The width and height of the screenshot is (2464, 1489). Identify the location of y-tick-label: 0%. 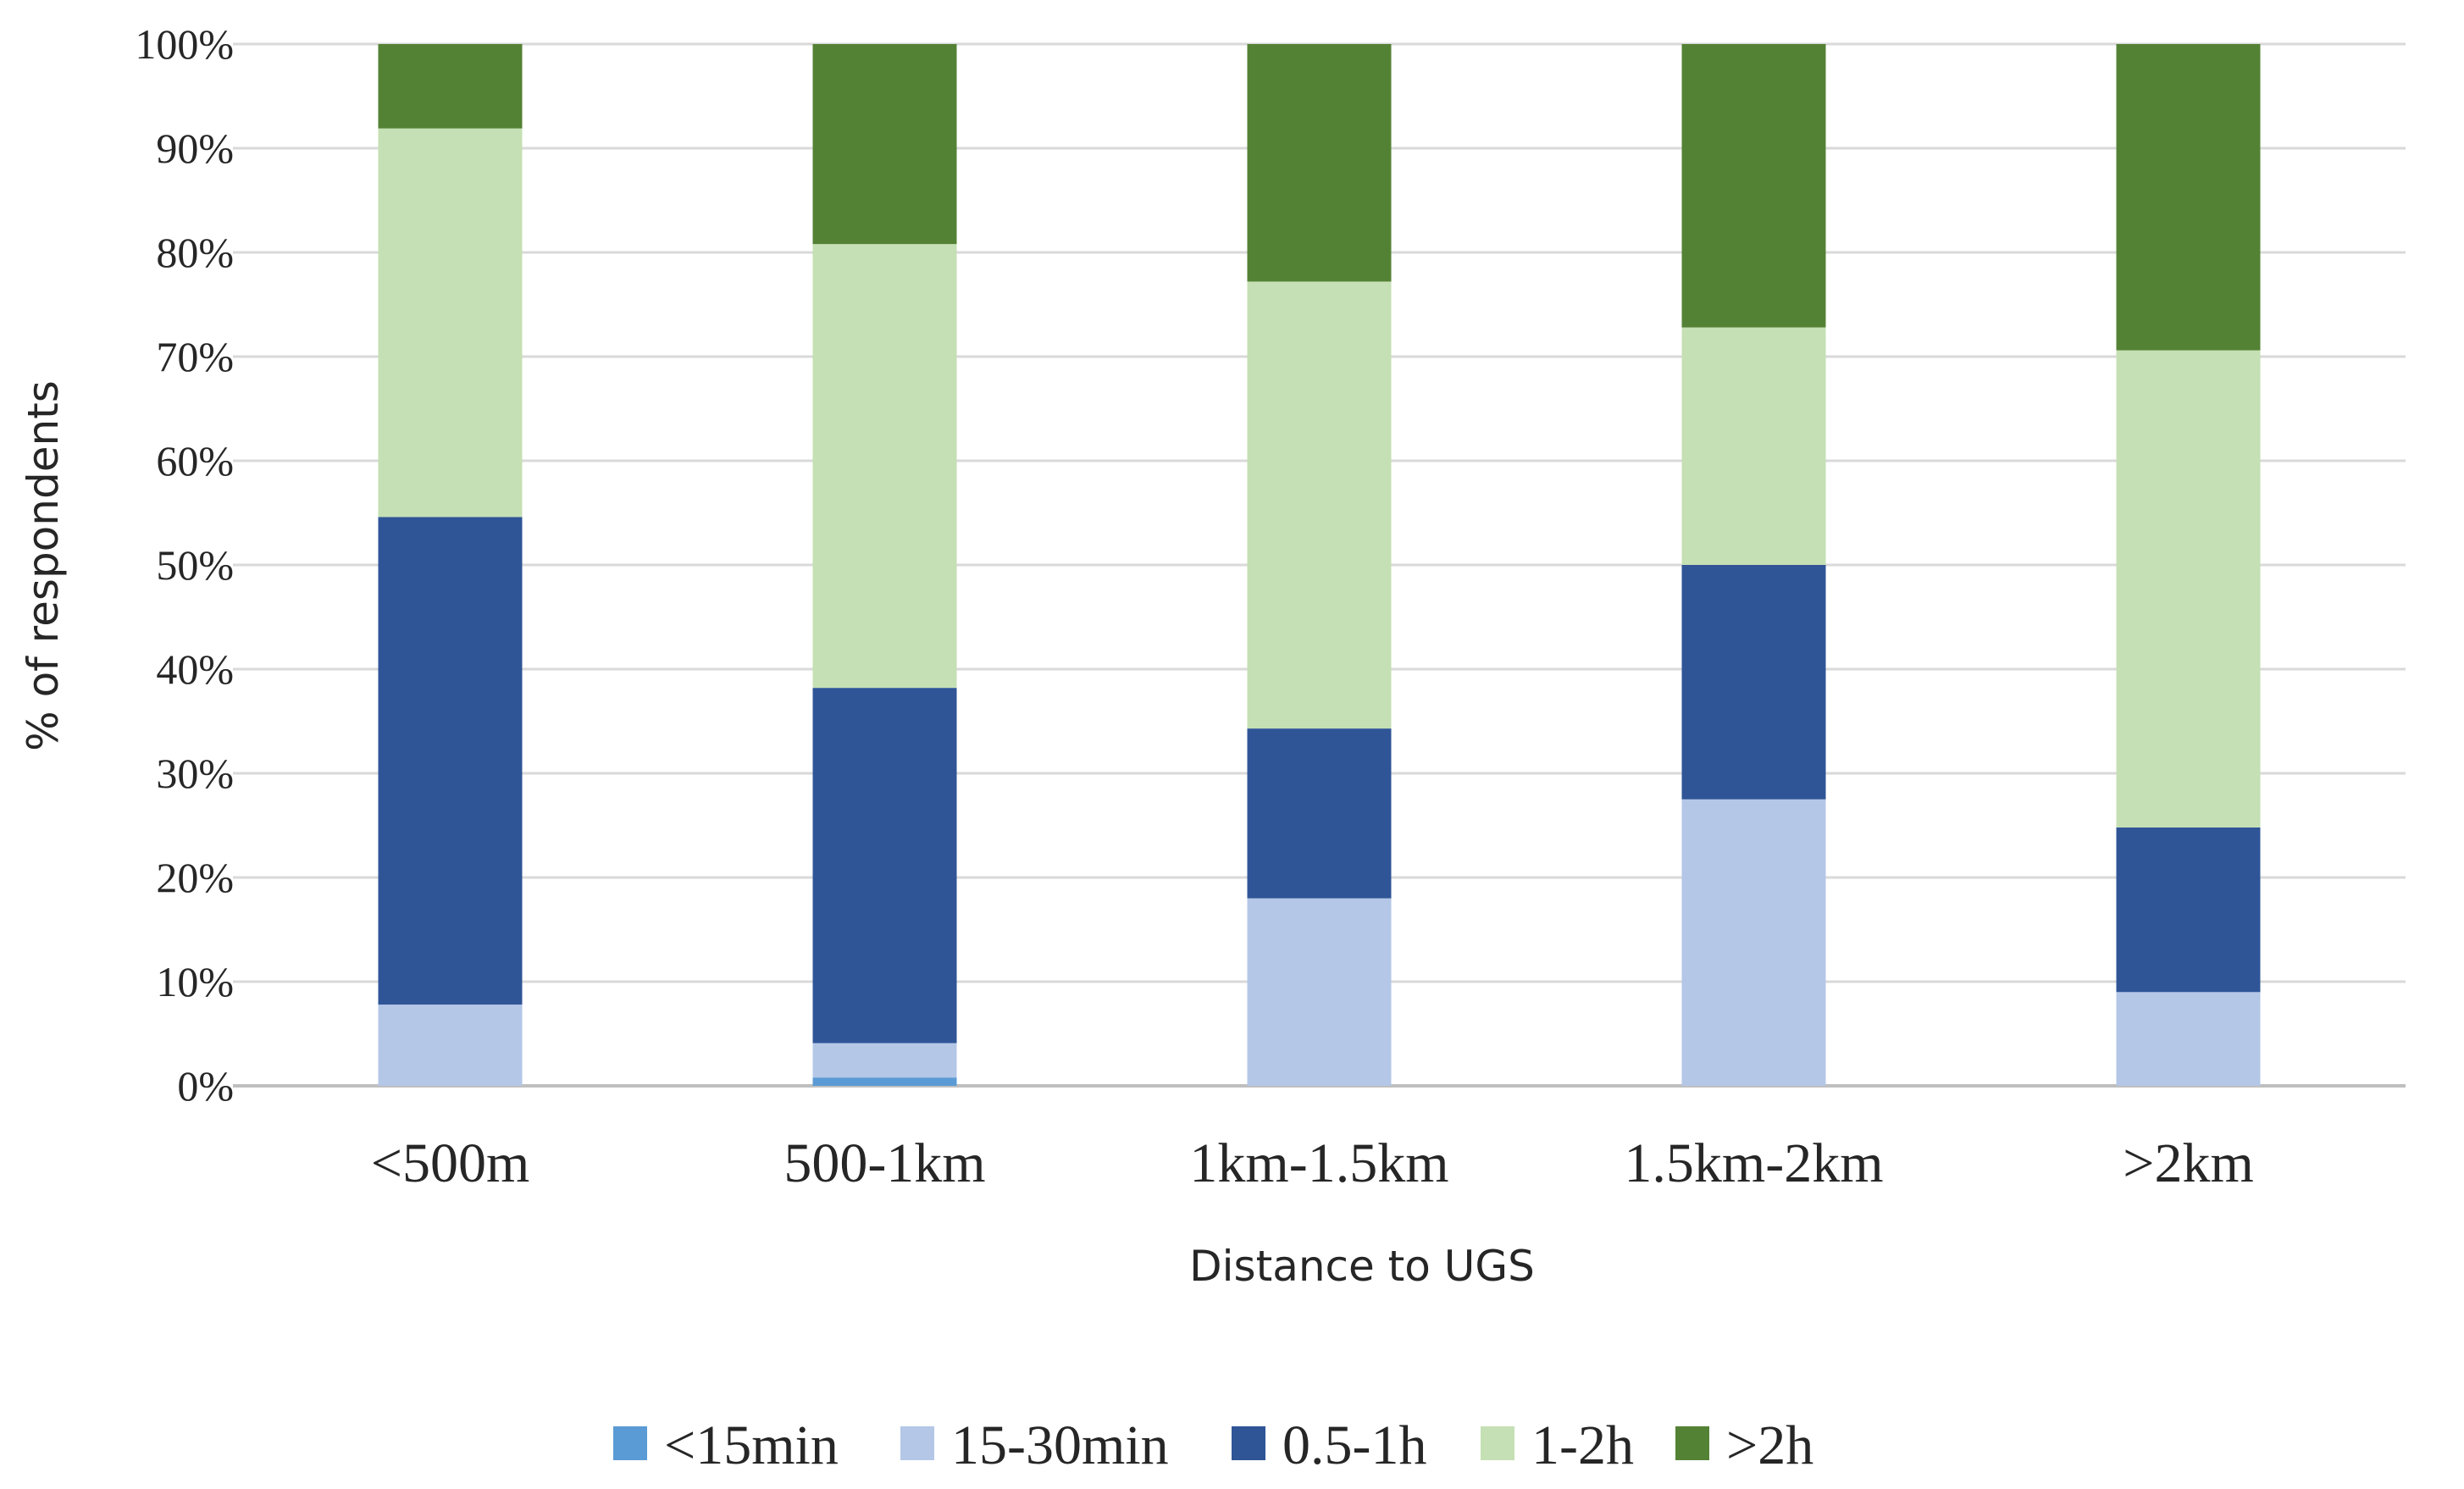
(205, 1086).